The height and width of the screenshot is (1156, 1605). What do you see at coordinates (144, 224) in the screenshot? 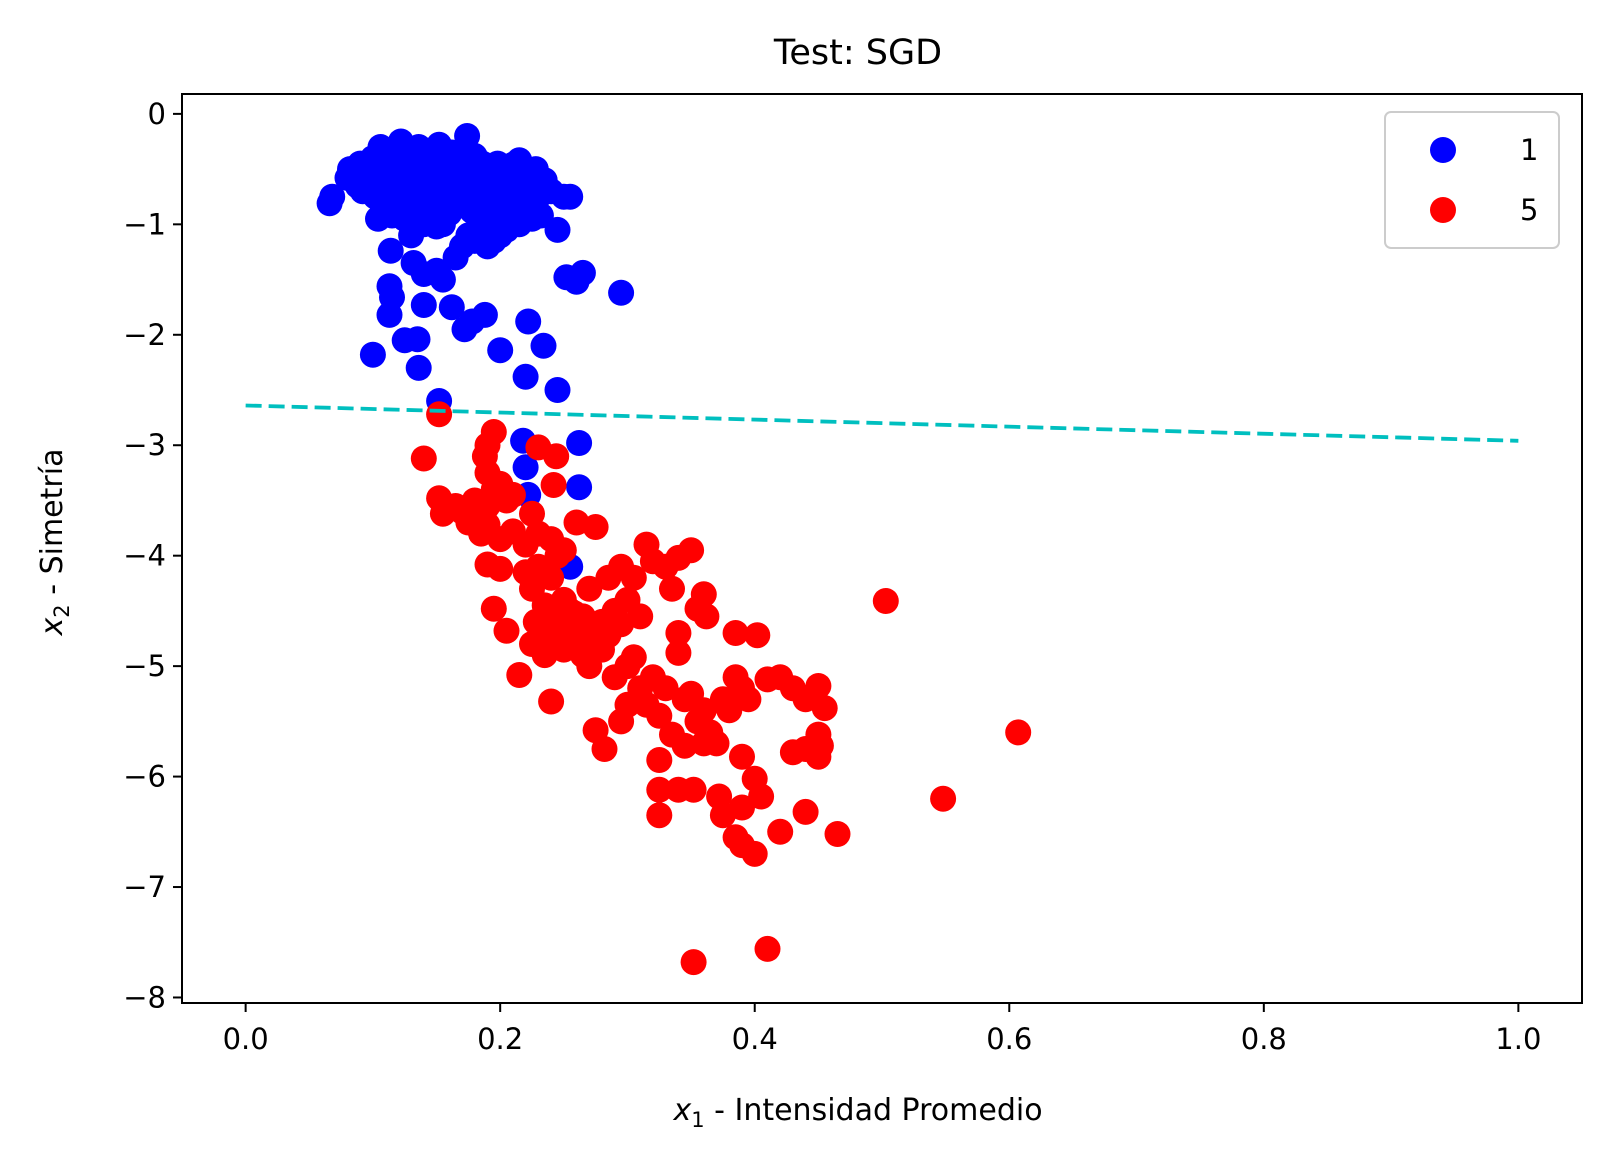
I see `y-tick-label: −1` at bounding box center [144, 224].